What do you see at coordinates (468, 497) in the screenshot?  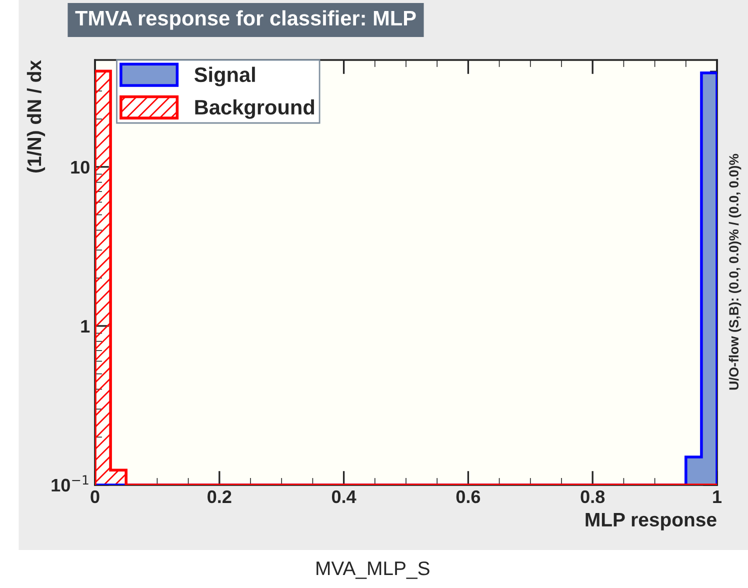 I see `x-tick-label: 0.6` at bounding box center [468, 497].